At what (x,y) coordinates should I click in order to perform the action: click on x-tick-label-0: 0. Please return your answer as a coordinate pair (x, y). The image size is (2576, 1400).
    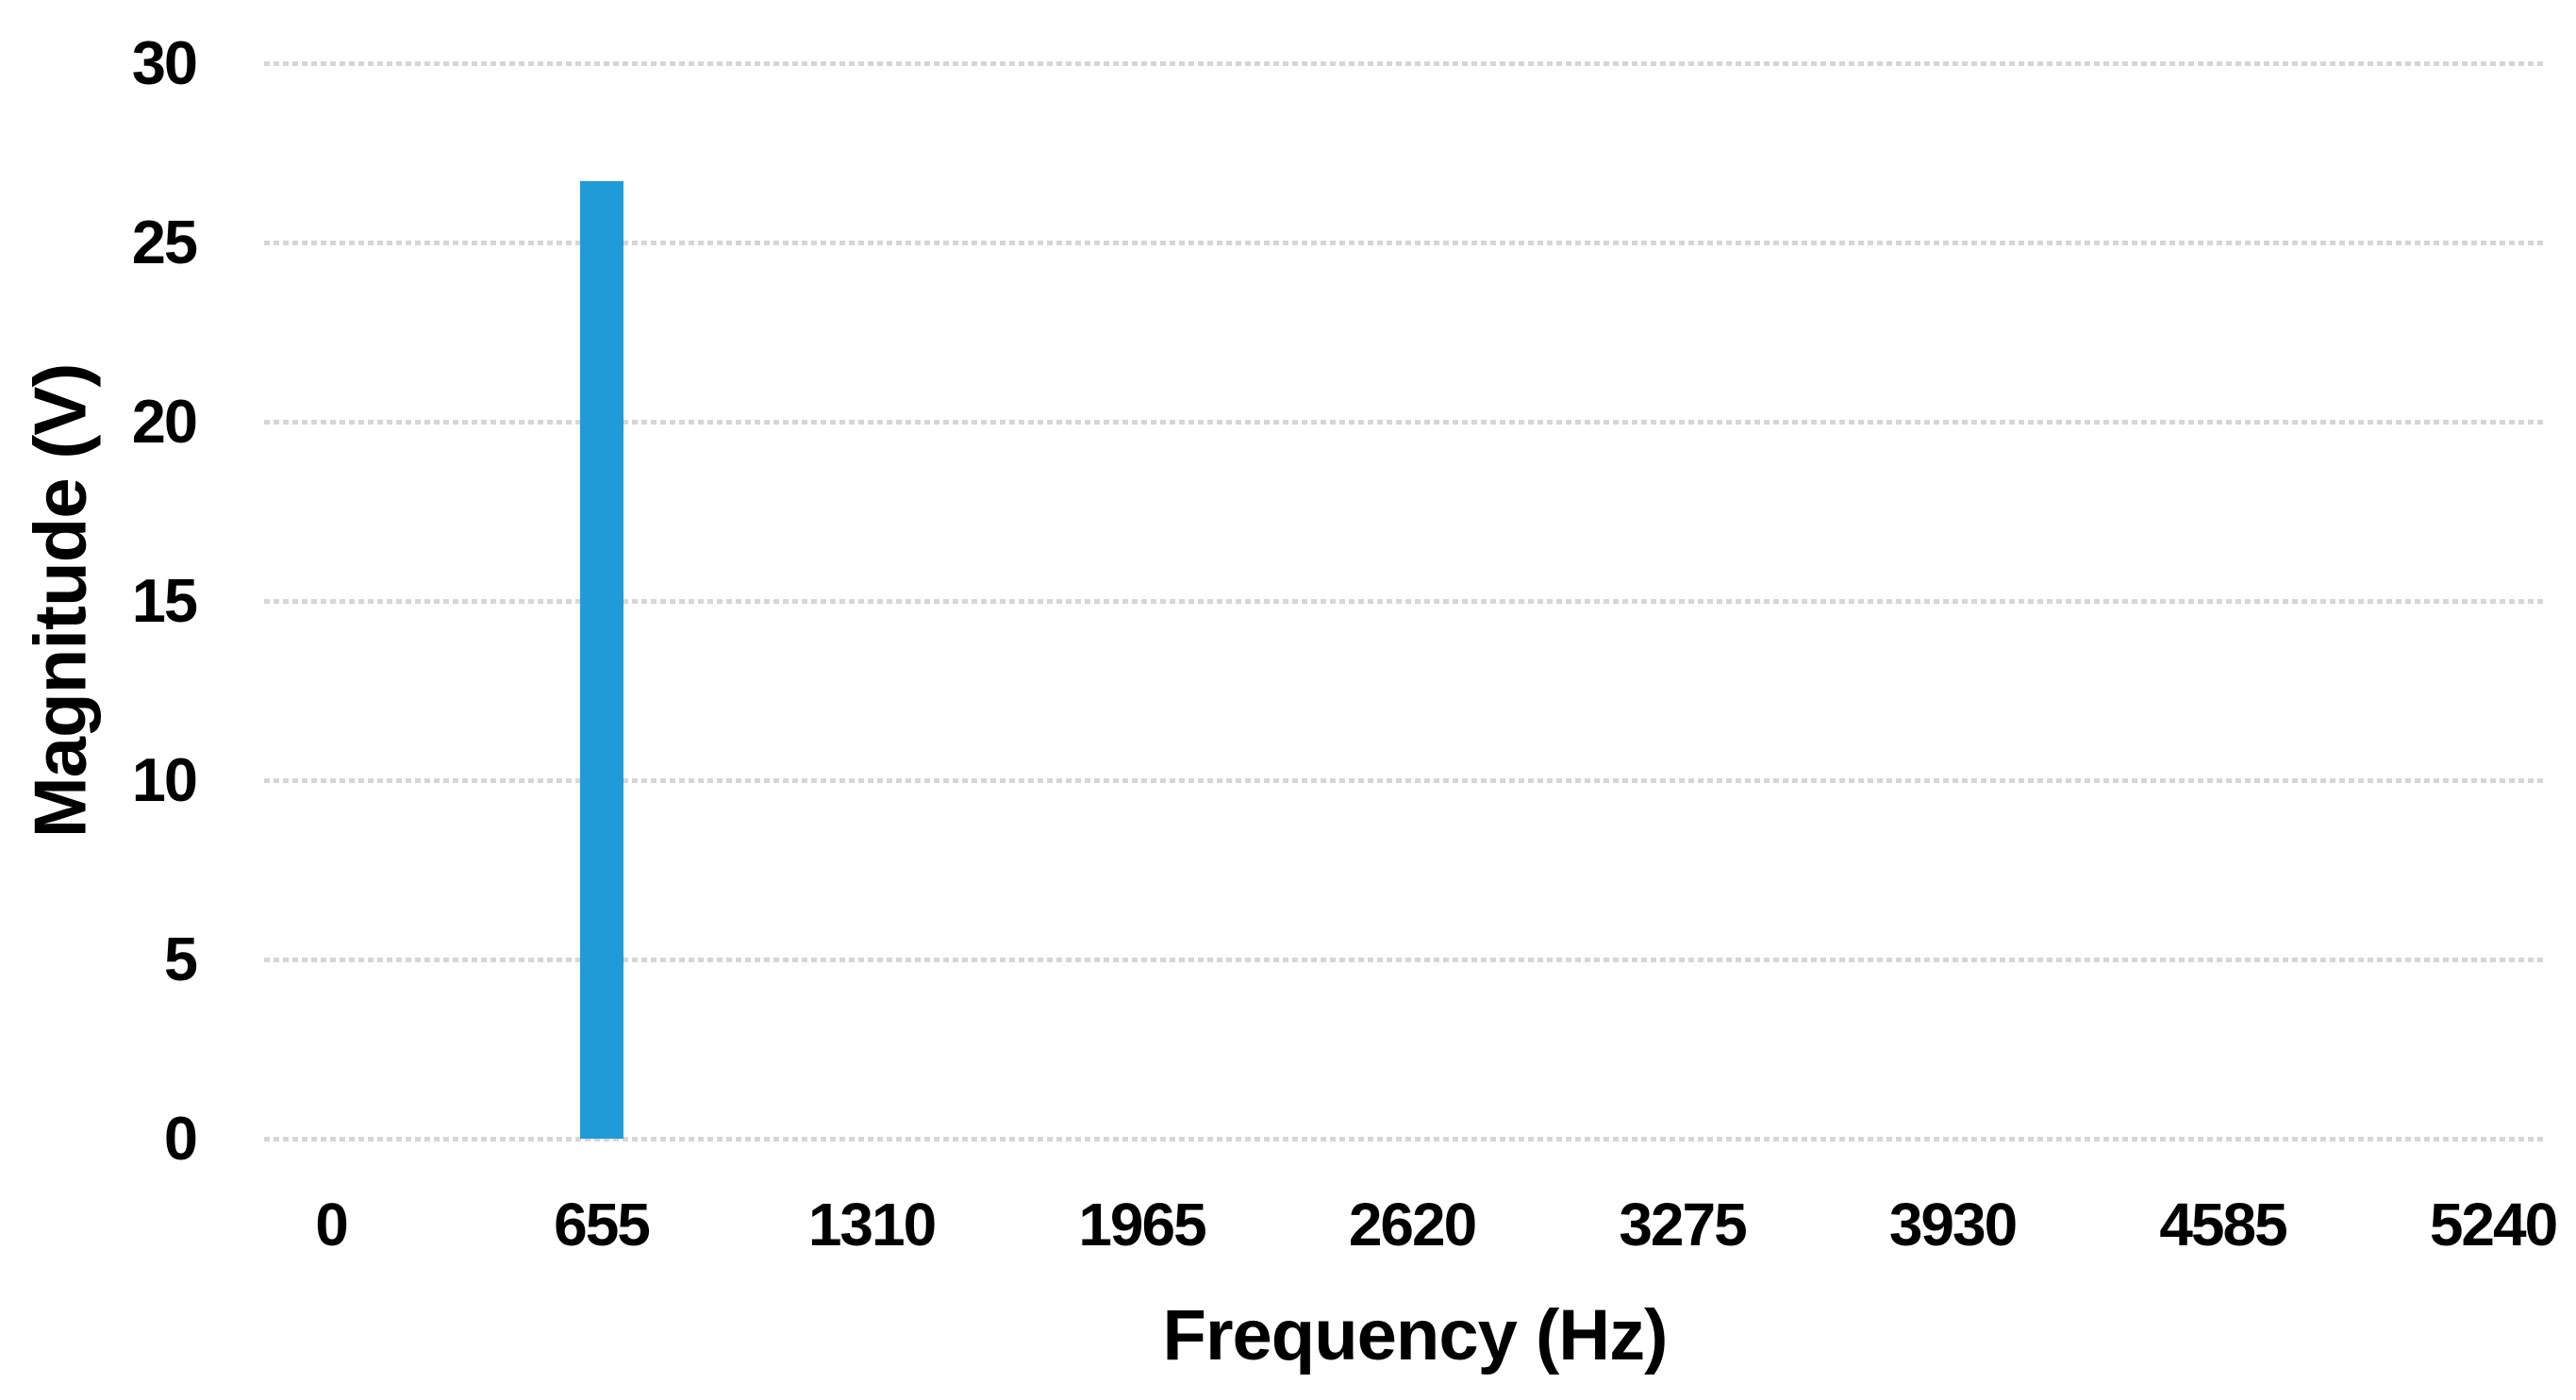
    Looking at the image, I should click on (332, 1224).